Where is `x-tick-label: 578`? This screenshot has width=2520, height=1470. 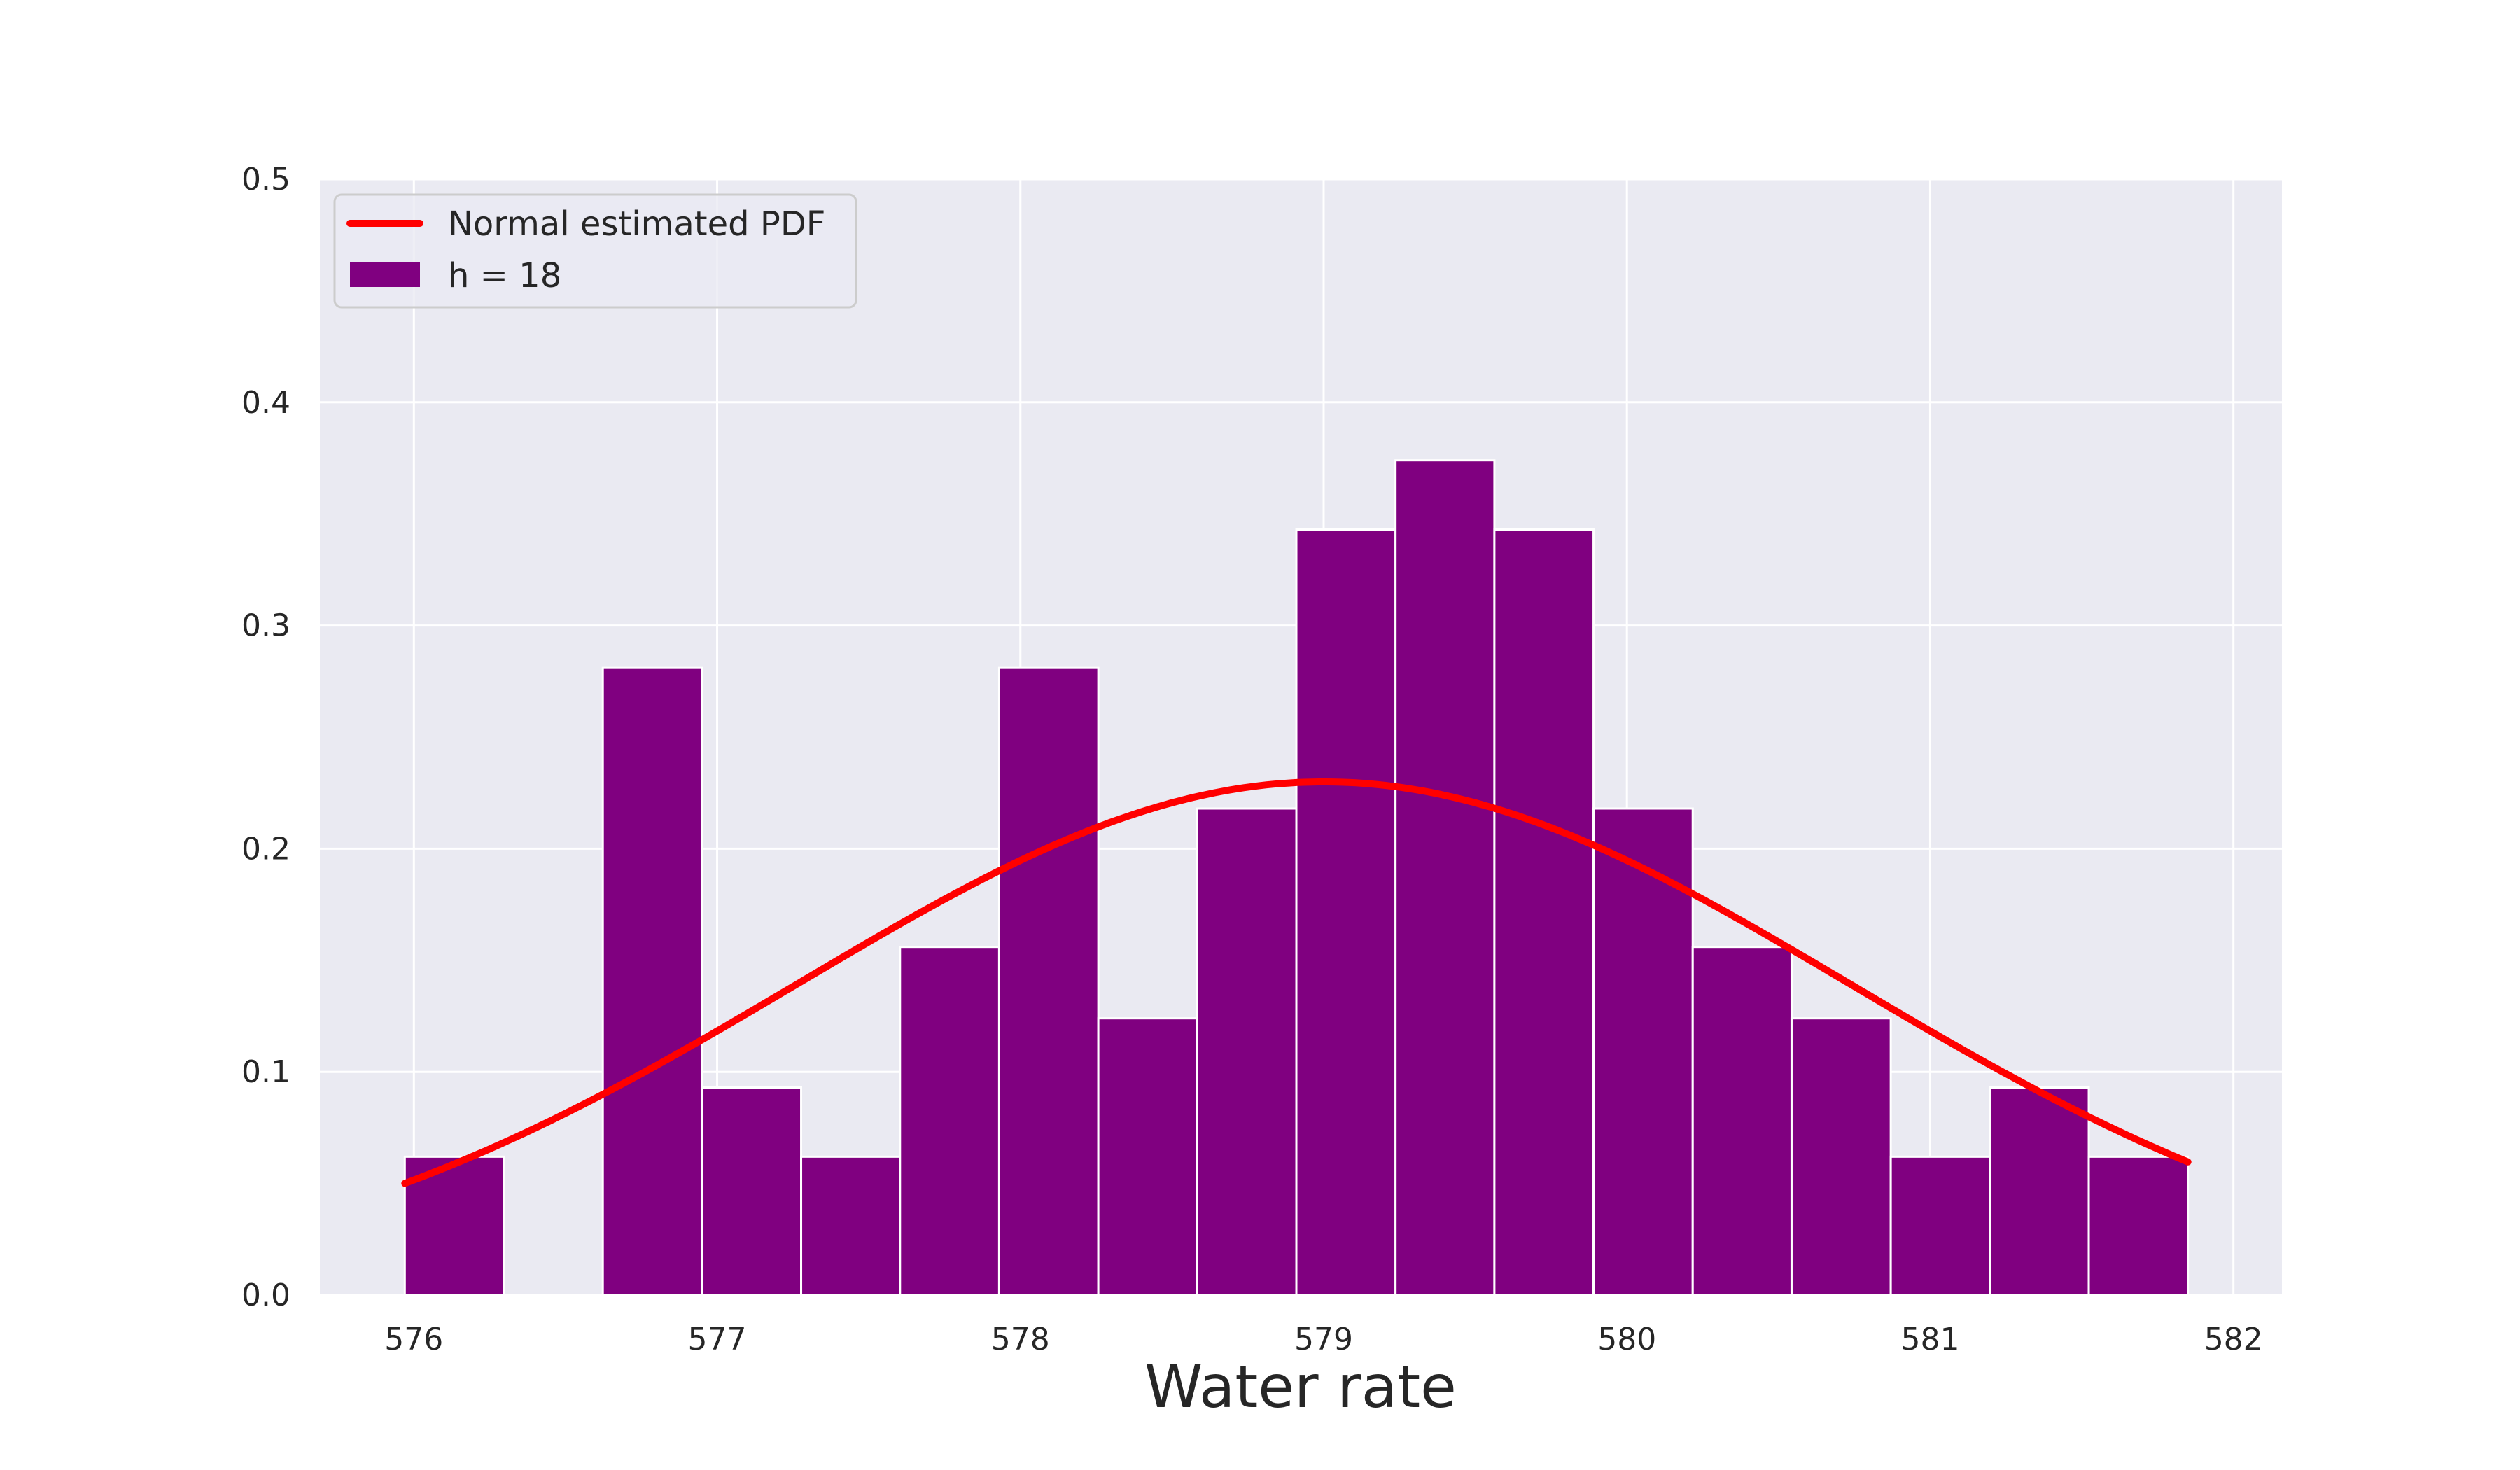
x-tick-label: 578 is located at coordinates (1020, 1339).